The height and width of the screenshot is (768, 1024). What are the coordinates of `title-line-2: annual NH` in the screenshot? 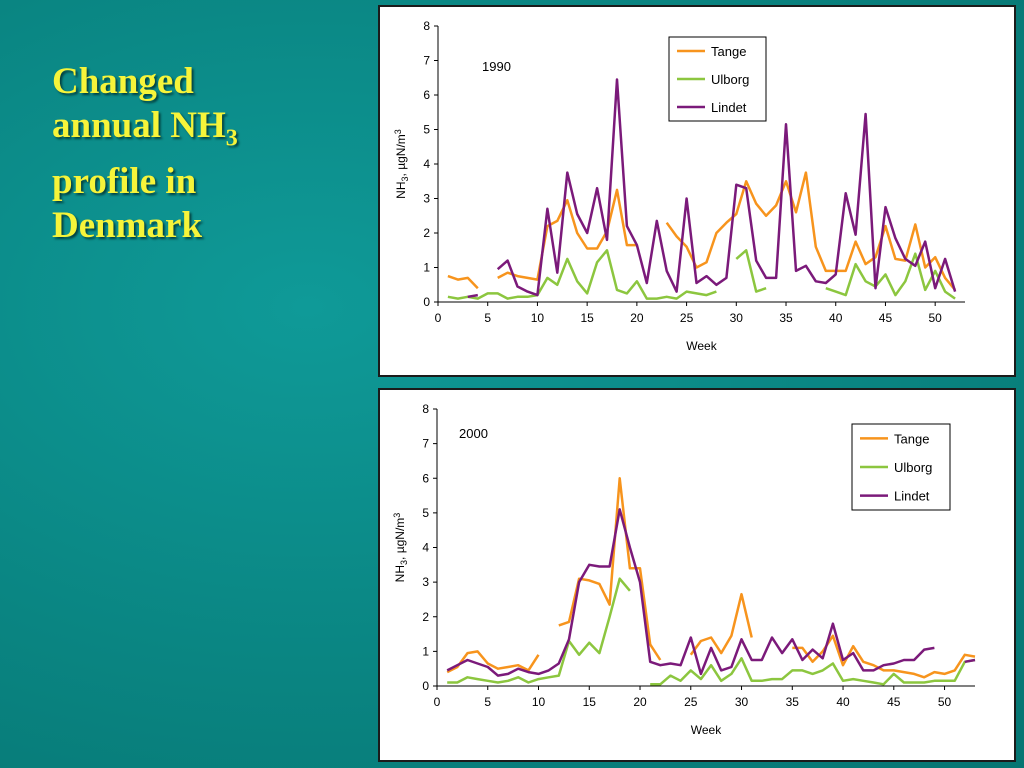 It's located at (139, 125).